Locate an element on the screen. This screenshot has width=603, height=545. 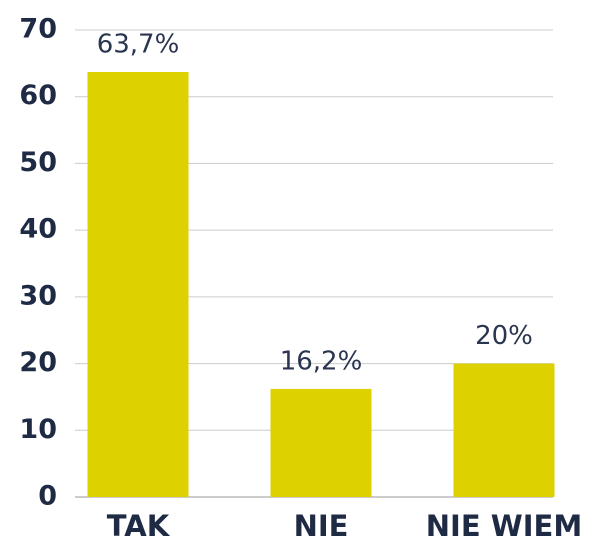
y-tick-label: 20 is located at coordinates (38, 362).